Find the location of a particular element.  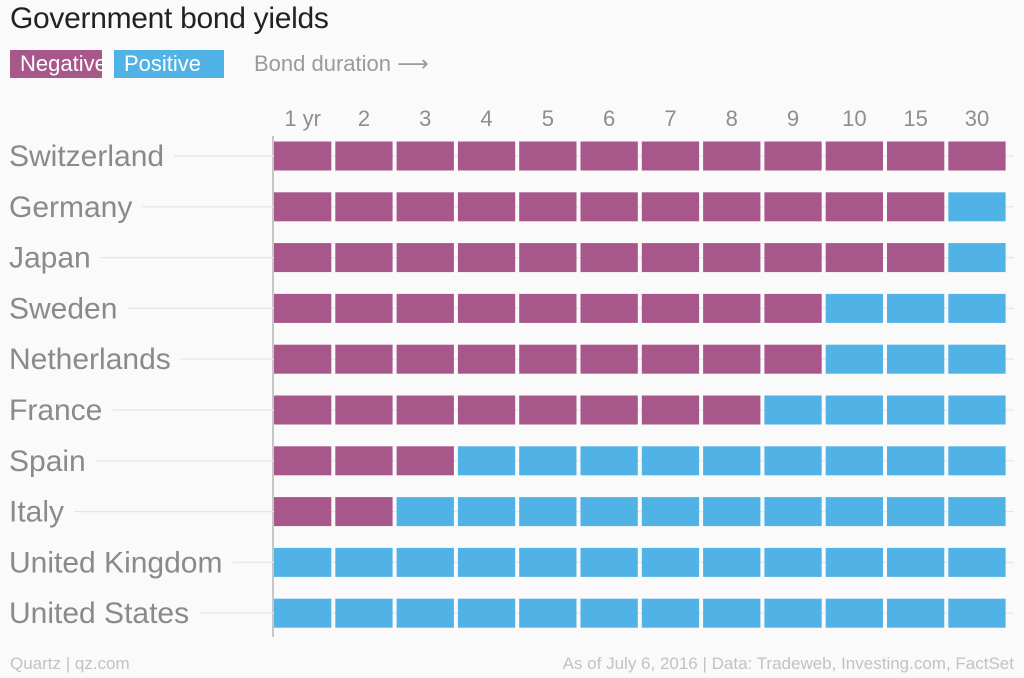

column-label: 6 is located at coordinates (609, 118).